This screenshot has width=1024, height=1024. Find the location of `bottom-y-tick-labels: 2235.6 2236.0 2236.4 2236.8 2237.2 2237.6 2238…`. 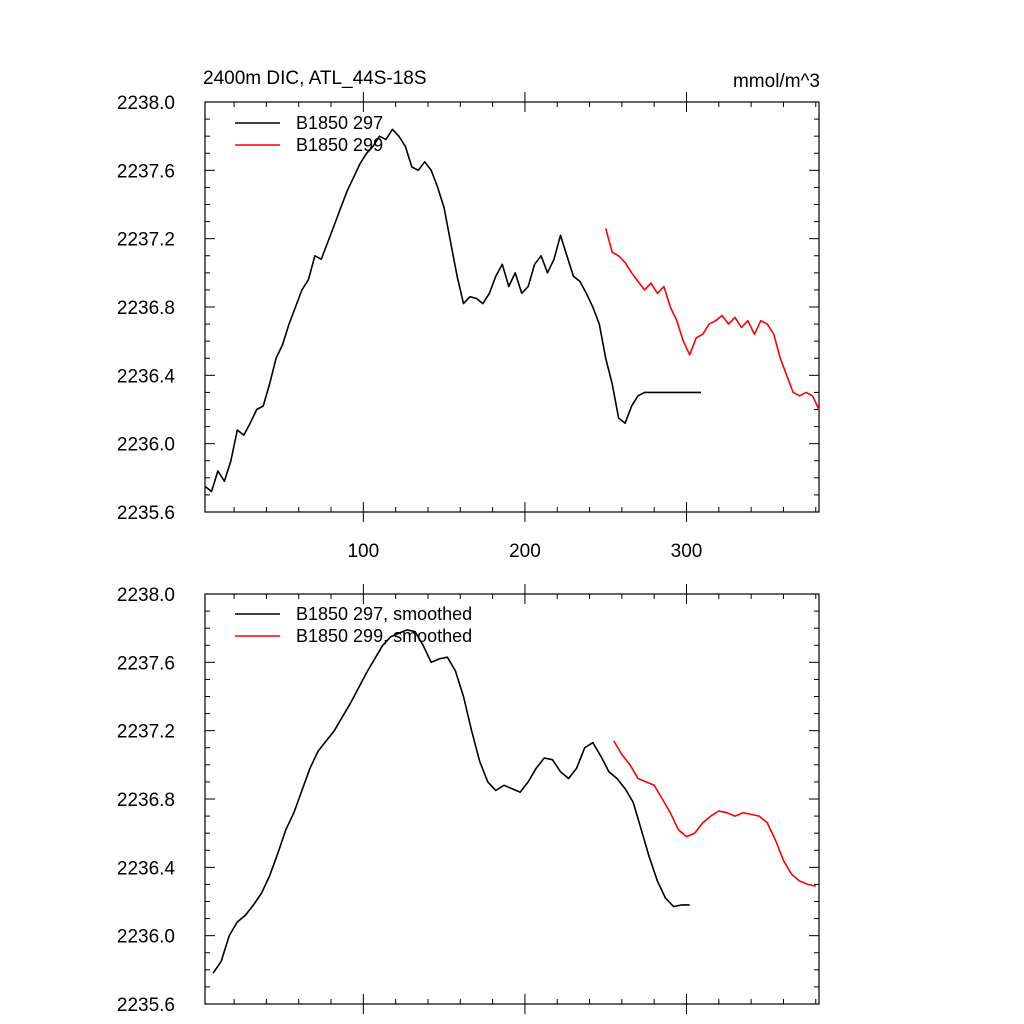

bottom-y-tick-labels: 2235.6 2236.0 2236.4 2236.8 2237.2 2237.6 2238… is located at coordinates (146, 800).